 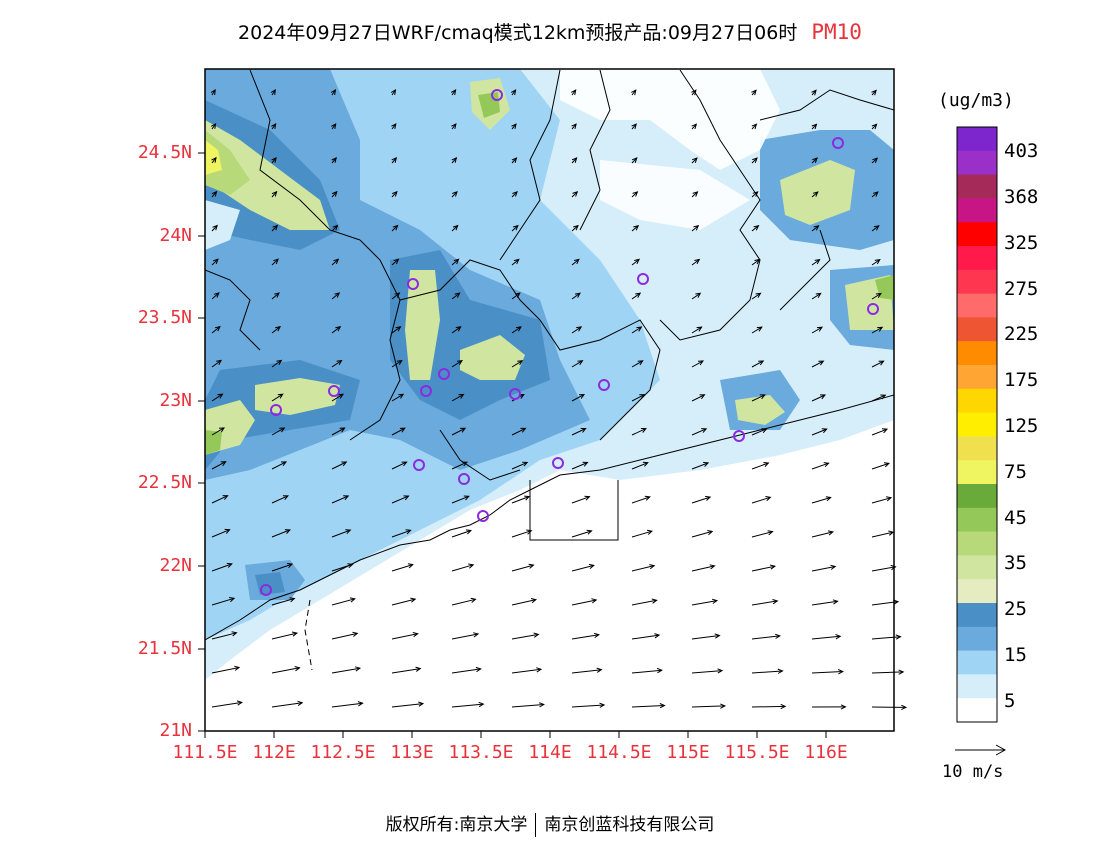 What do you see at coordinates (266, 590) in the screenshot?
I see `station-marker` at bounding box center [266, 590].